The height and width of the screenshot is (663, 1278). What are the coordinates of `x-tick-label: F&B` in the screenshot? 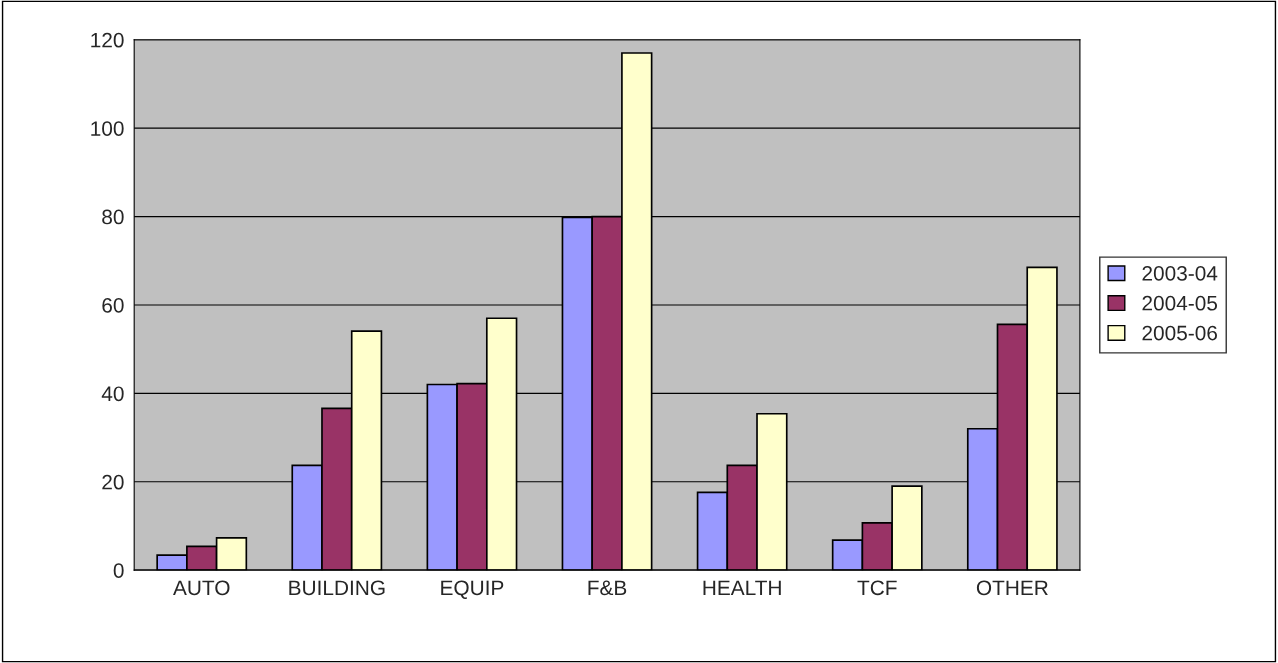 It's located at (607, 588).